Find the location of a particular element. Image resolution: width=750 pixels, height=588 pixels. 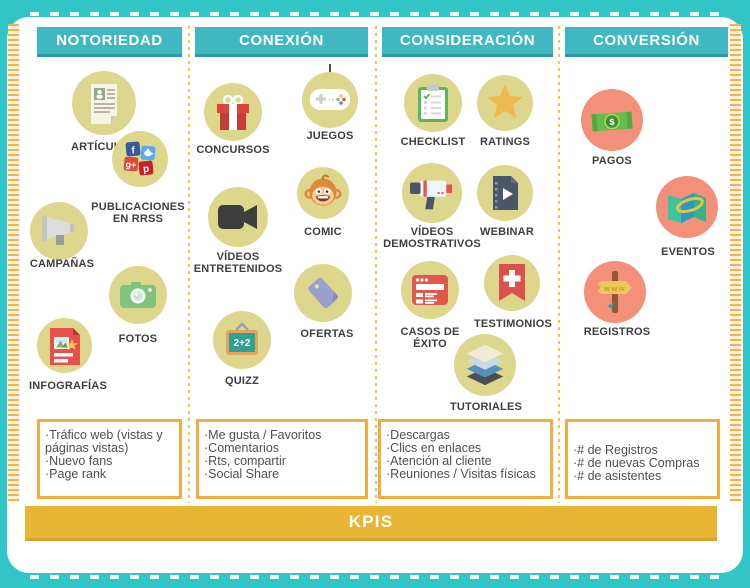

tutoriales-label: TUTORIALES is located at coordinates (486, 407).